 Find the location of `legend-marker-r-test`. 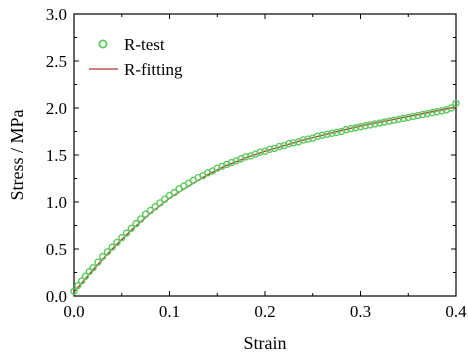

legend-marker-r-test is located at coordinates (103, 44).